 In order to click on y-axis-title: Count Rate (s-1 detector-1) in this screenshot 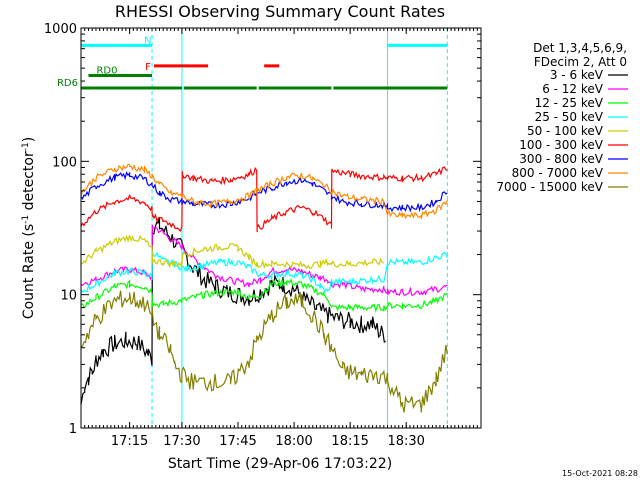, I will do `click(29, 228)`.